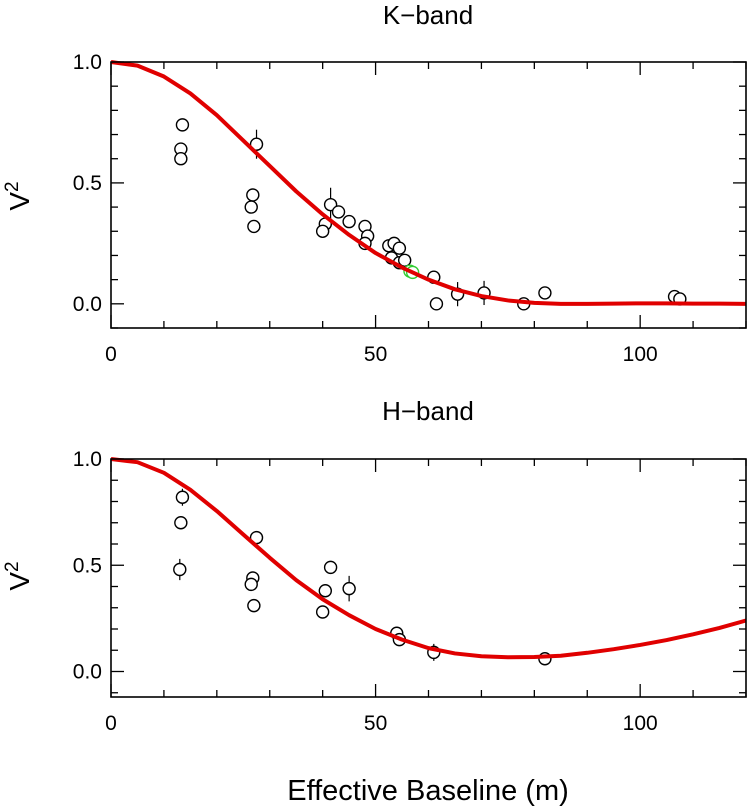  Describe the element at coordinates (87, 565) in the screenshot. I see `h-band-y-tick-label: 0.5` at that location.